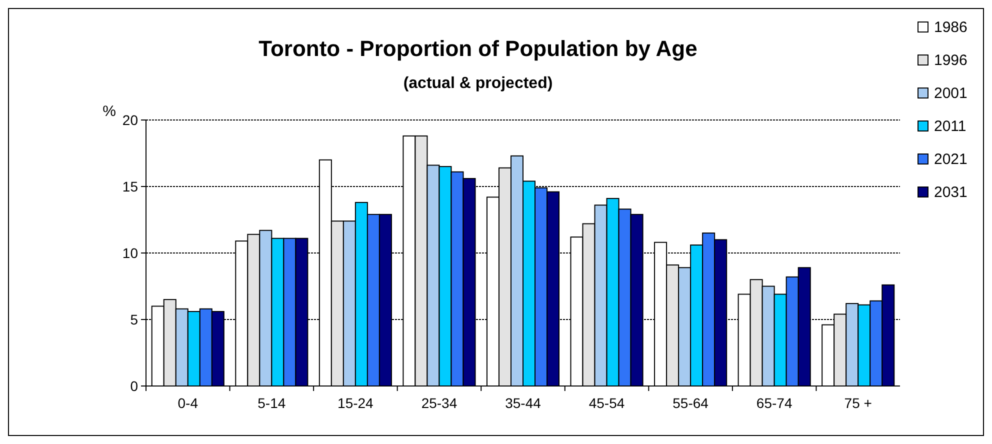  Describe the element at coordinates (130, 186) in the screenshot. I see `y-tick-label: 15` at that location.